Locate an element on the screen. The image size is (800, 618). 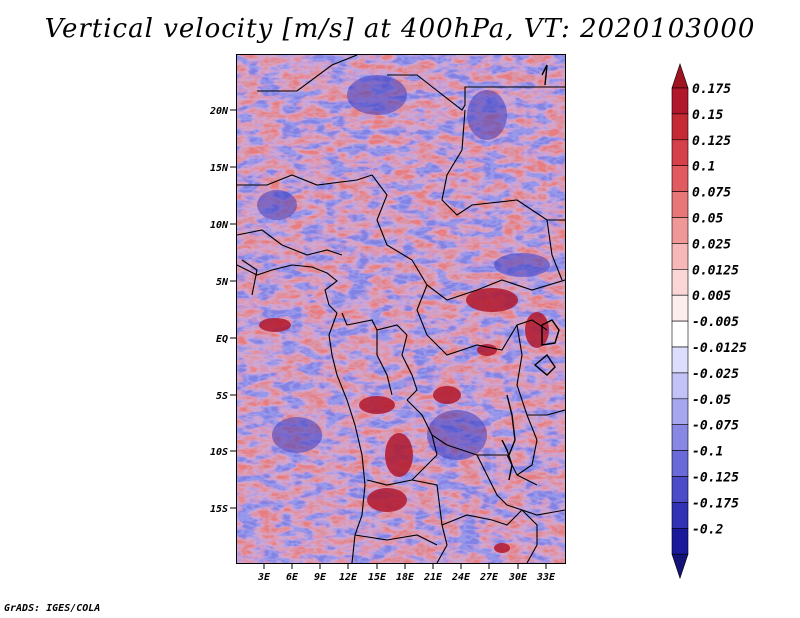
latitude-axis: 20N 15N 10N 5N EQ 5S 10S 15S is located at coordinates (222, 310).